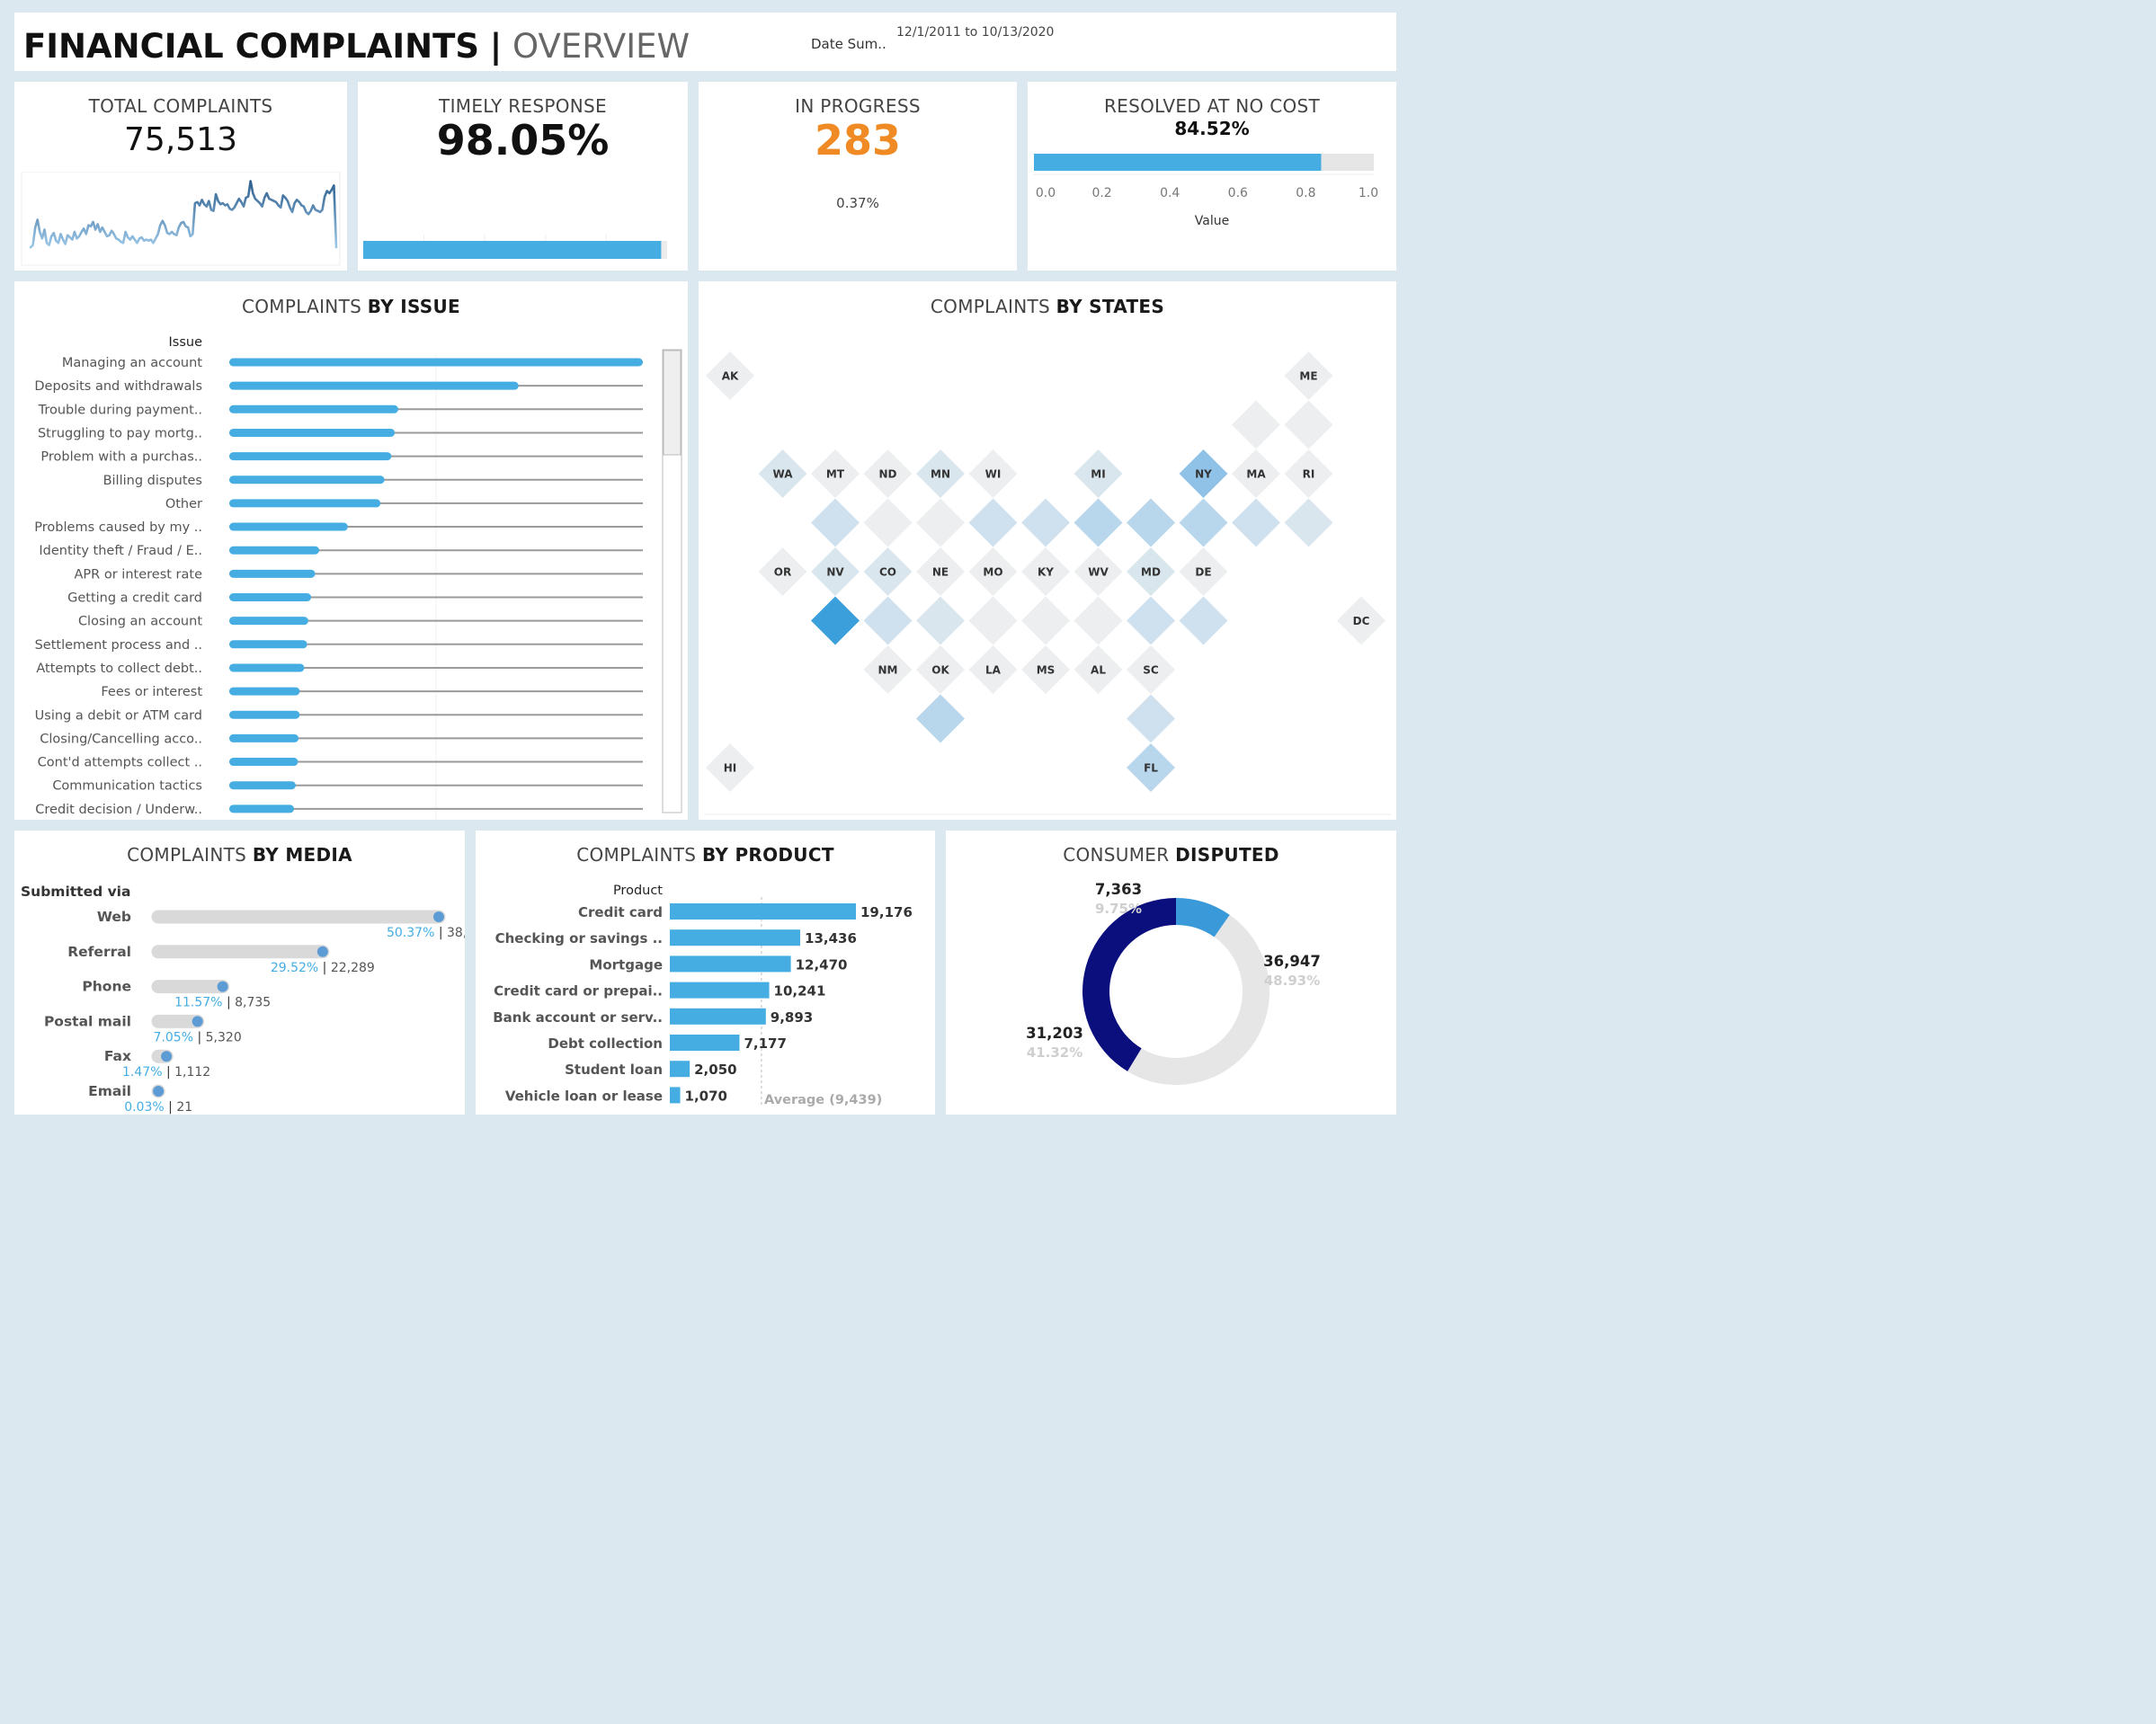 This screenshot has height=1724, width=2156. What do you see at coordinates (1045, 670) in the screenshot?
I see `state-tile-ms` at bounding box center [1045, 670].